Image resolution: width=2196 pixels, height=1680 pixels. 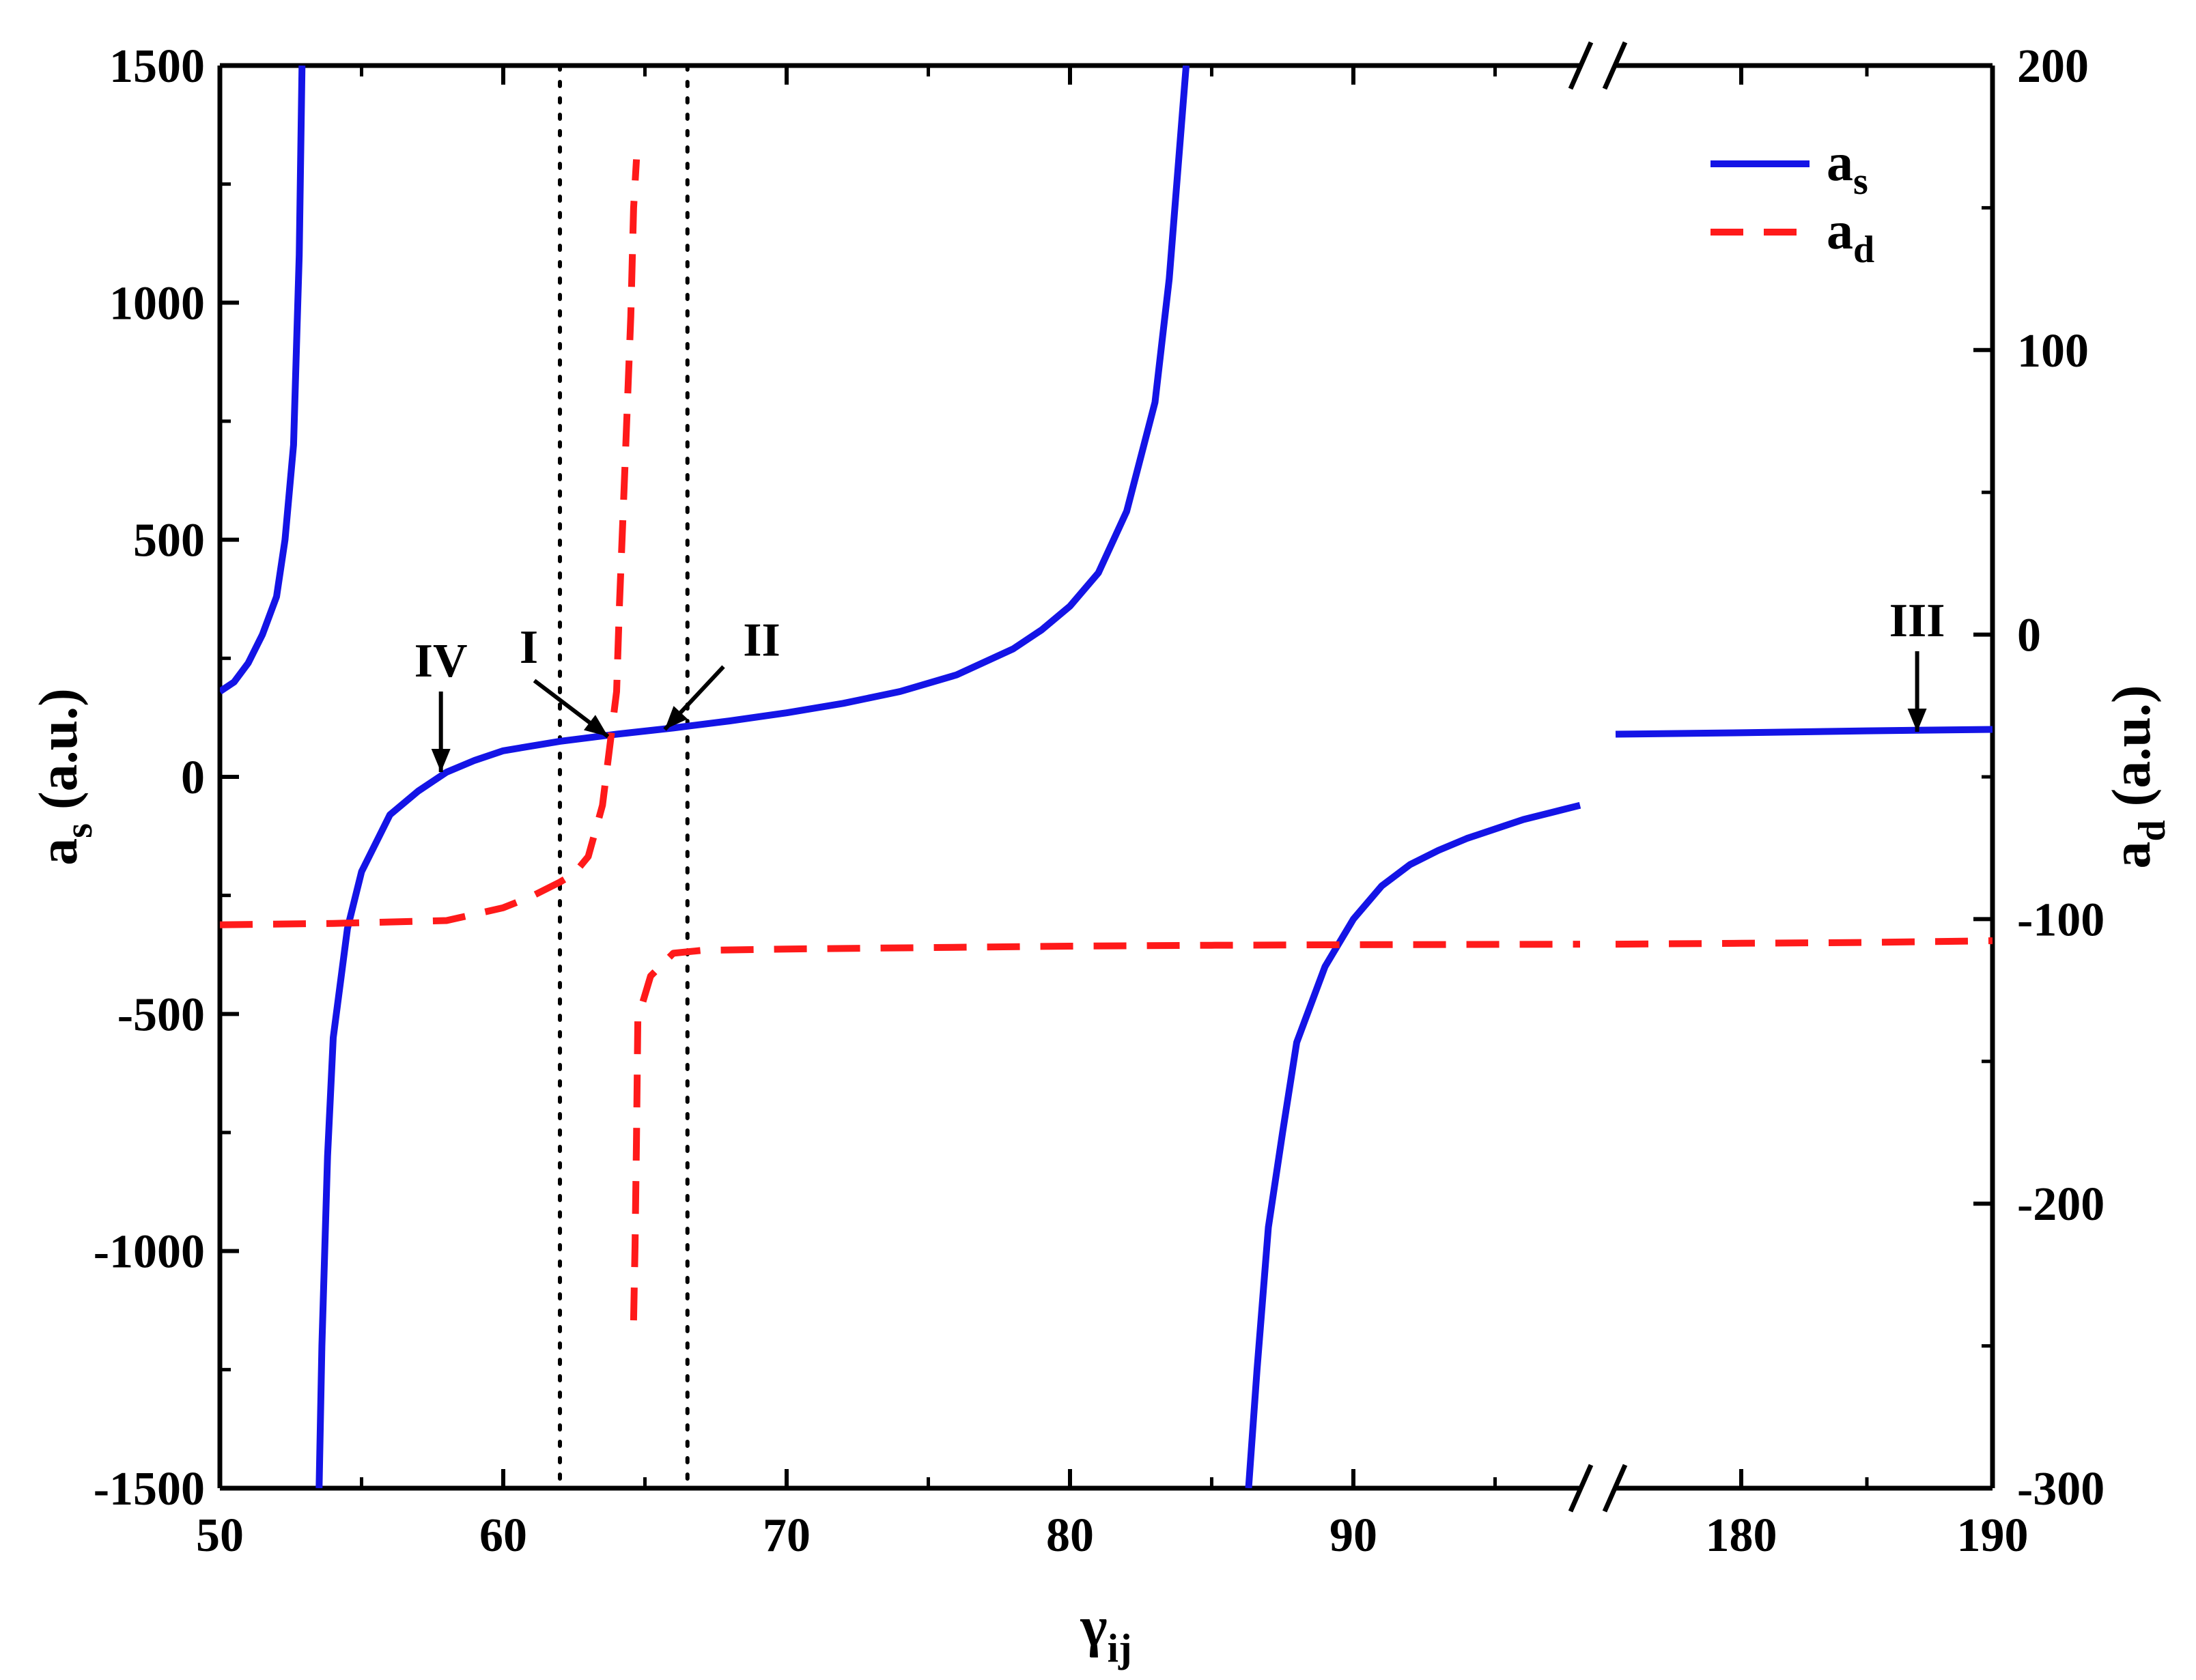 I want to click on y-right-axis-label: ad (a.u.), so click(x=2138, y=777).